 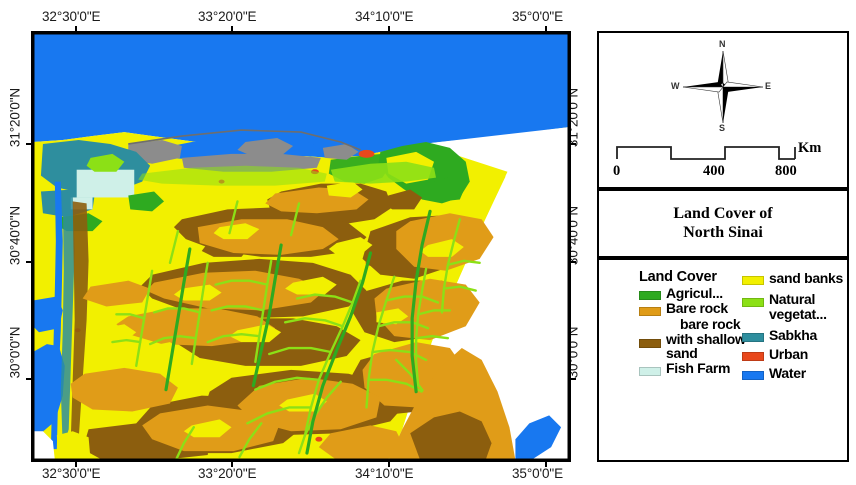 I want to click on scale-tick-400: 400, so click(x=714, y=171).